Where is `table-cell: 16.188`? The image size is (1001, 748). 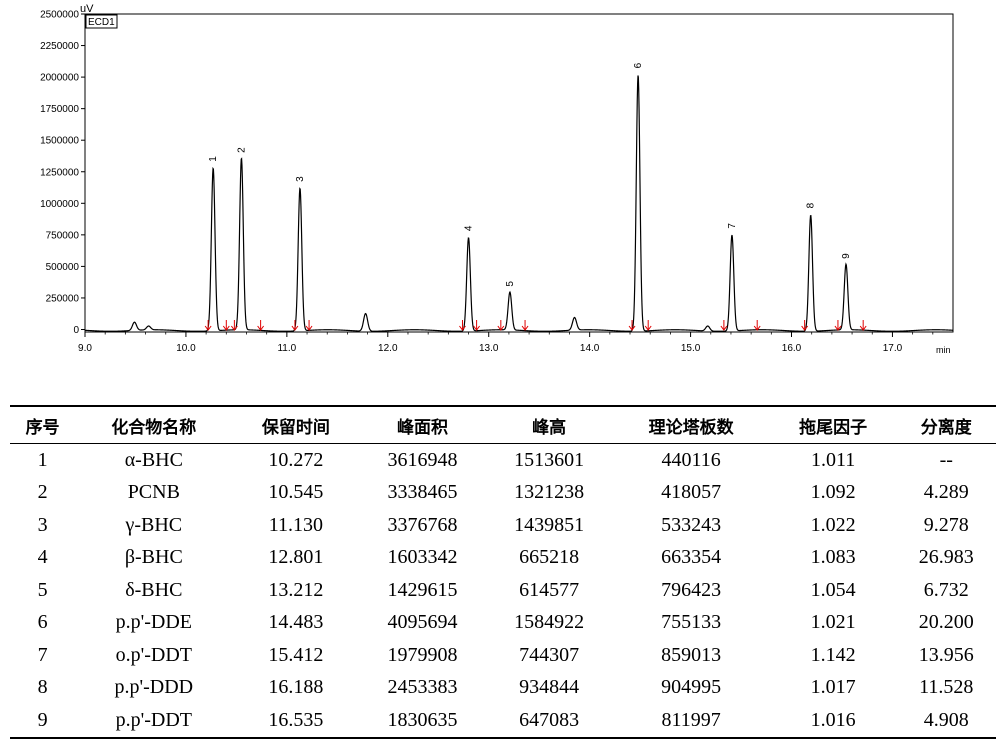 table-cell: 16.188 is located at coordinates (296, 687).